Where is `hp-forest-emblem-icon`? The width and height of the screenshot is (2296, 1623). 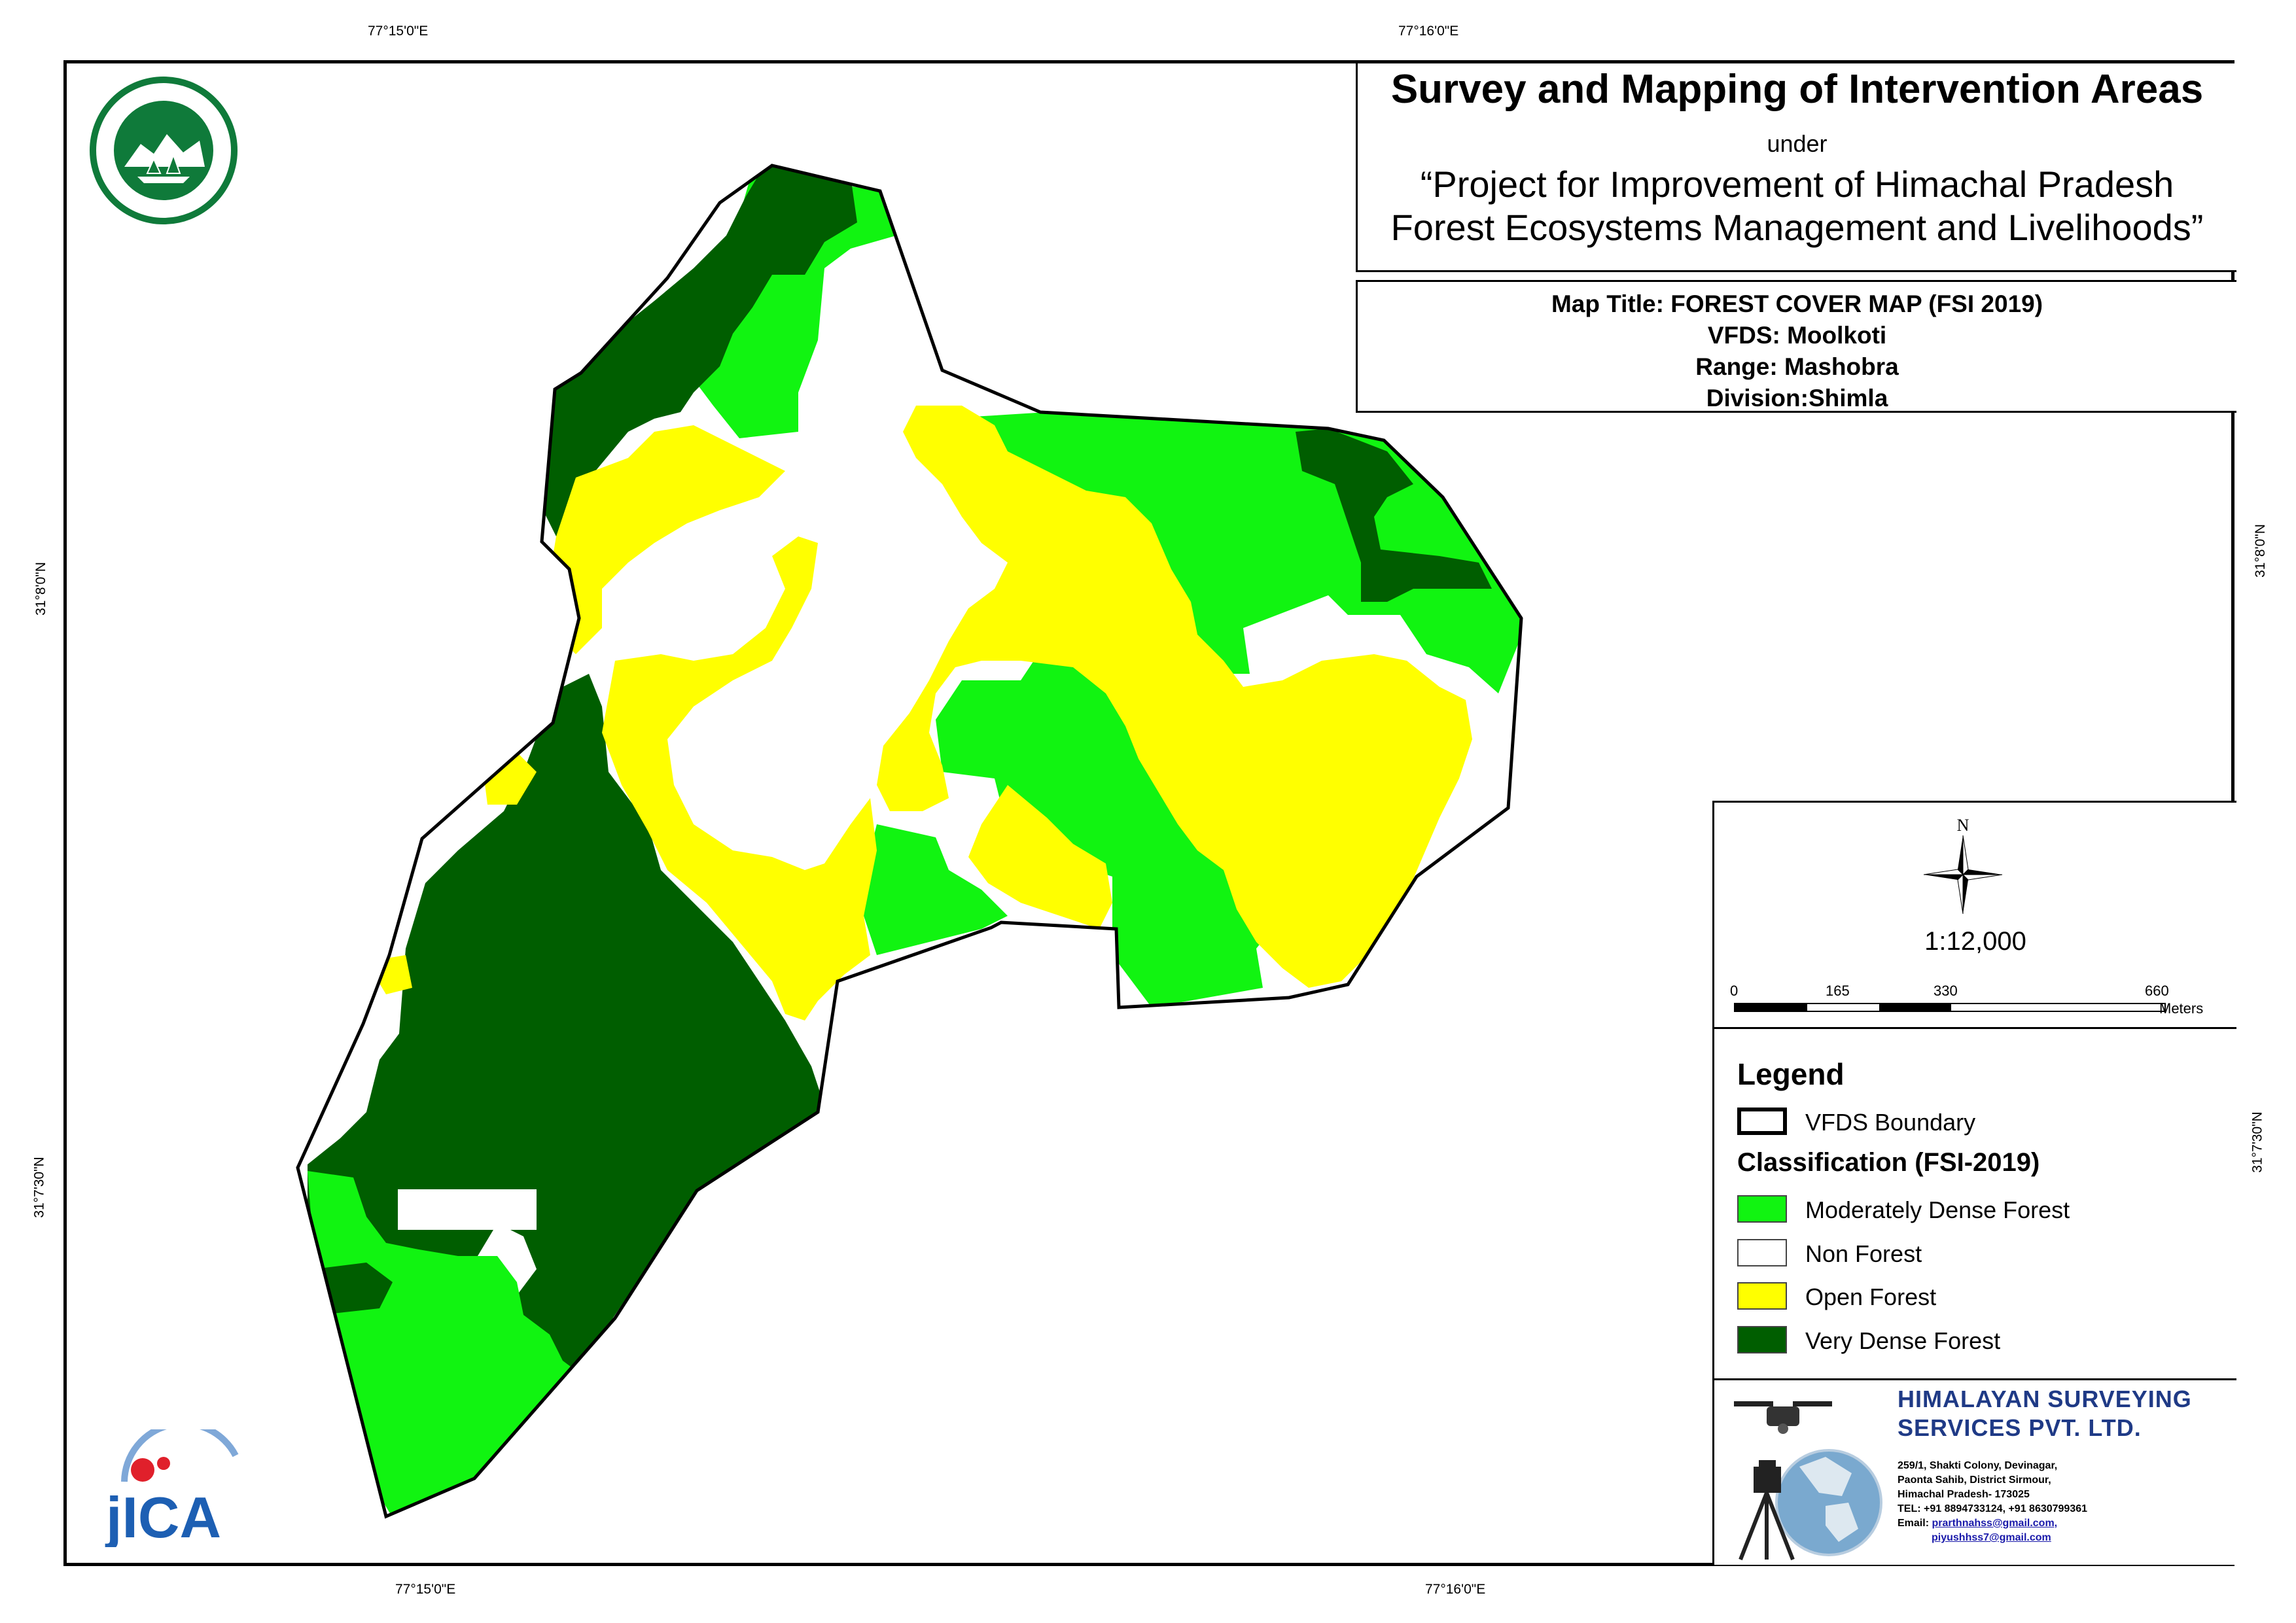
hp-forest-emblem-icon is located at coordinates (164, 151).